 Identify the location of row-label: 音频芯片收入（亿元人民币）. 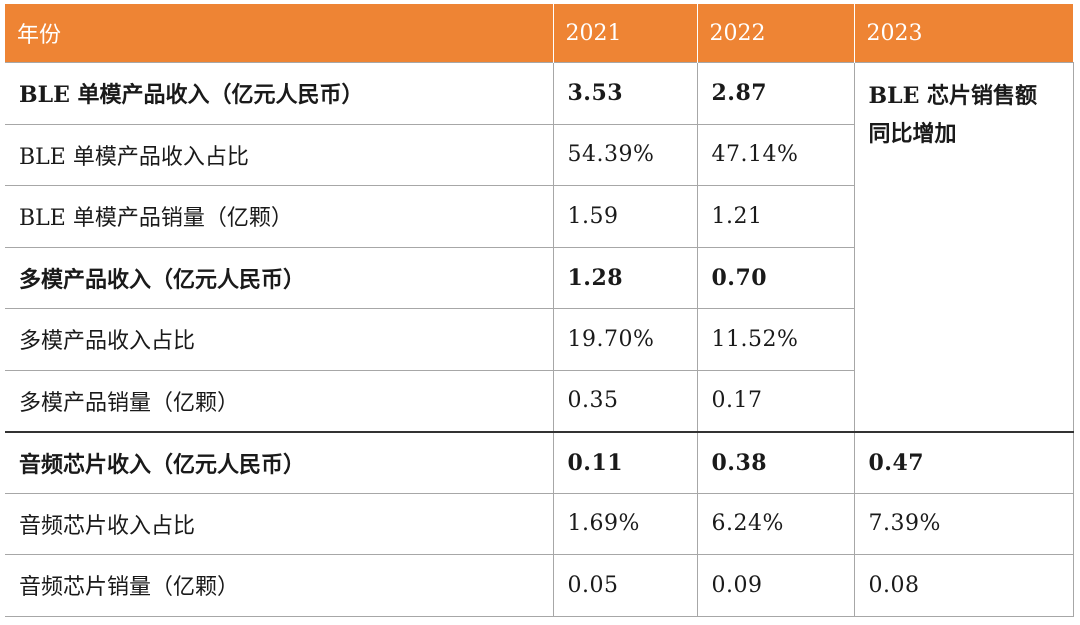
(279, 462).